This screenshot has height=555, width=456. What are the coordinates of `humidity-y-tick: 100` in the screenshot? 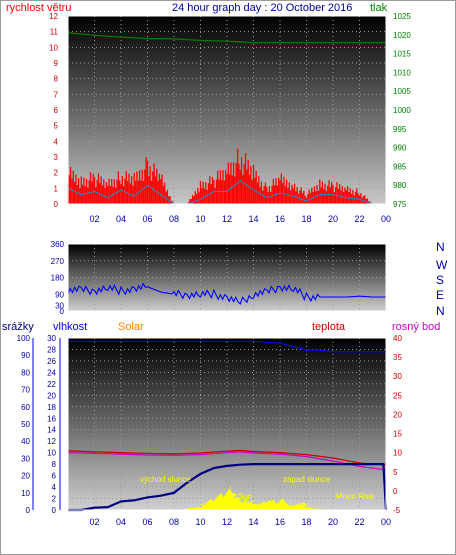 It's located at (24, 338).